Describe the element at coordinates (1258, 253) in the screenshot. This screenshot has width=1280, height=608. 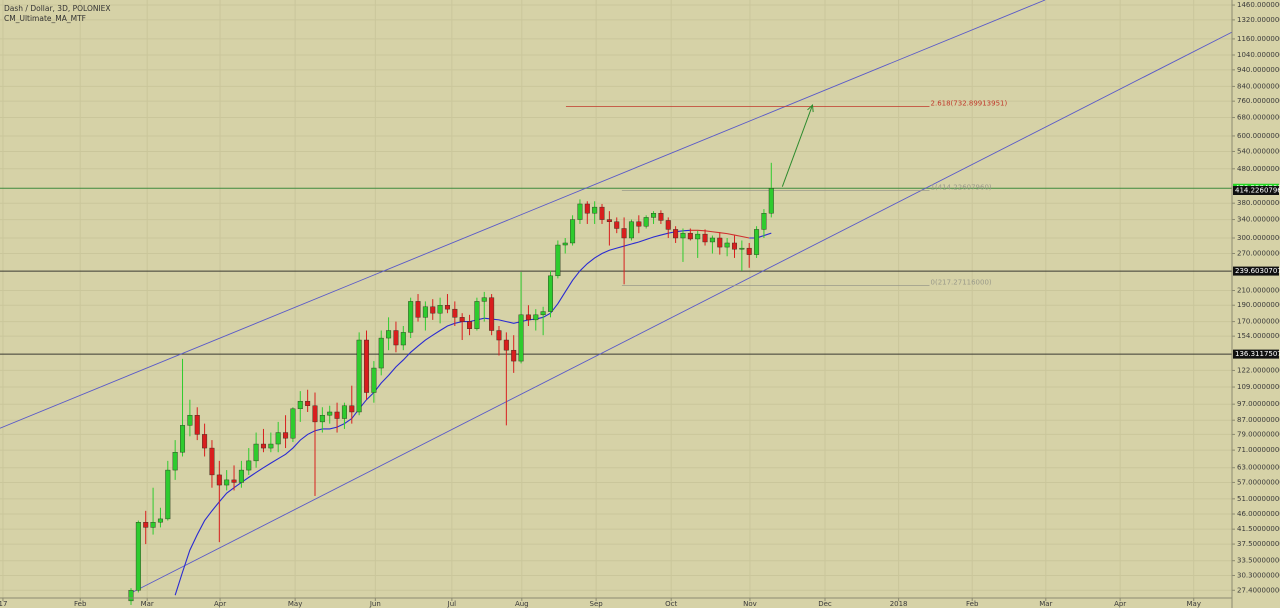
I see `y-tick-label: 270.00000000` at that location.